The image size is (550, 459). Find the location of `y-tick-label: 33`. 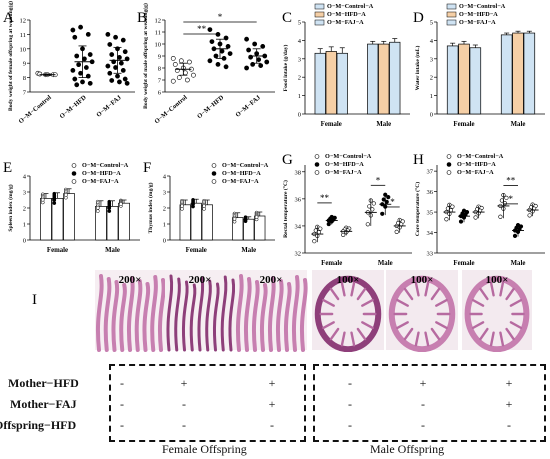

y-tick-label: 33 is located at coordinates (430, 254).